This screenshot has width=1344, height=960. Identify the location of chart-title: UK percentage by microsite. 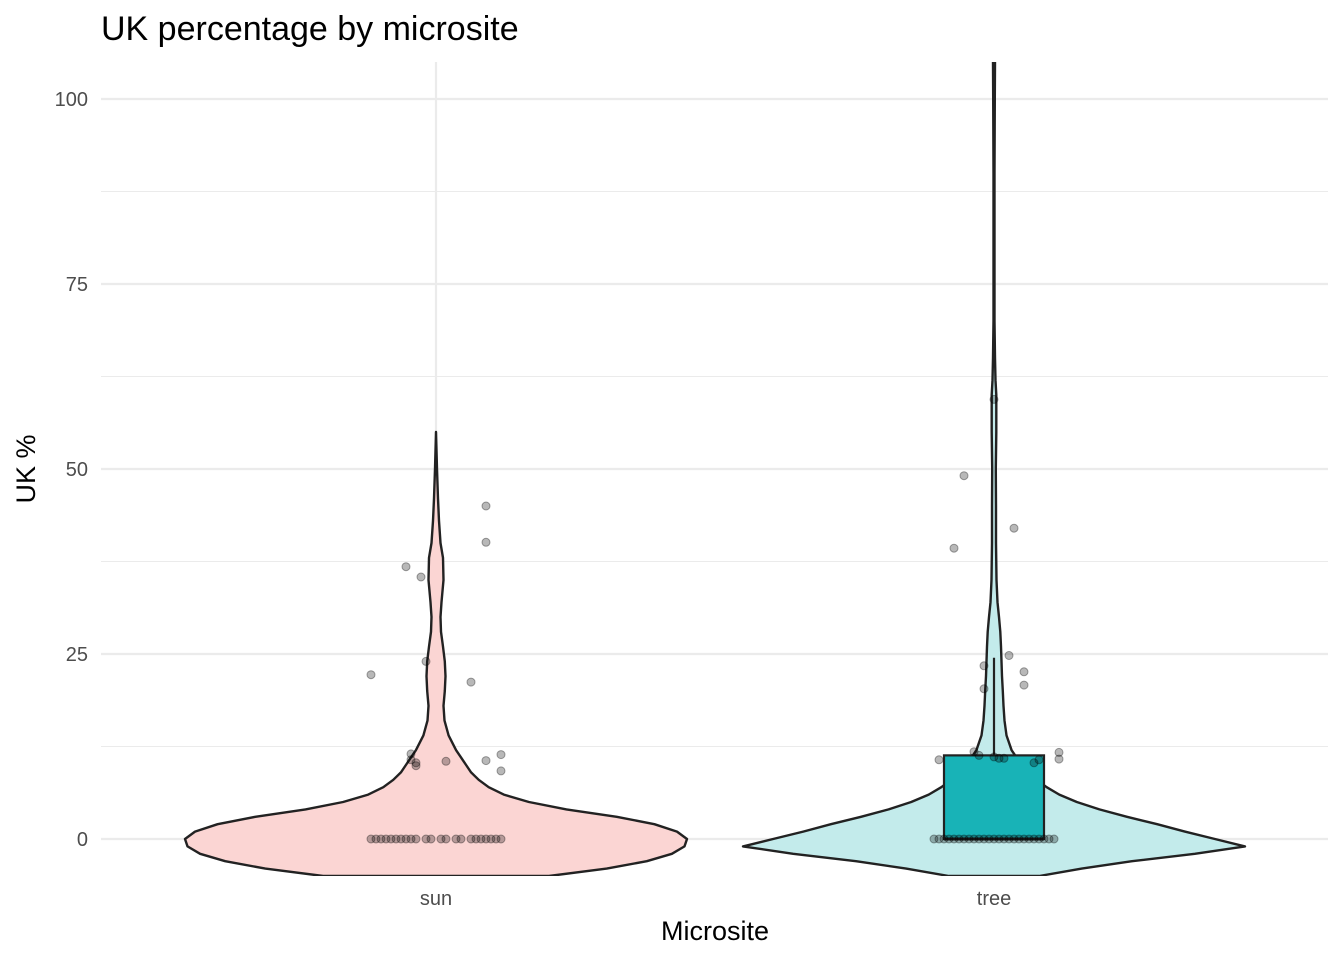
(310, 29).